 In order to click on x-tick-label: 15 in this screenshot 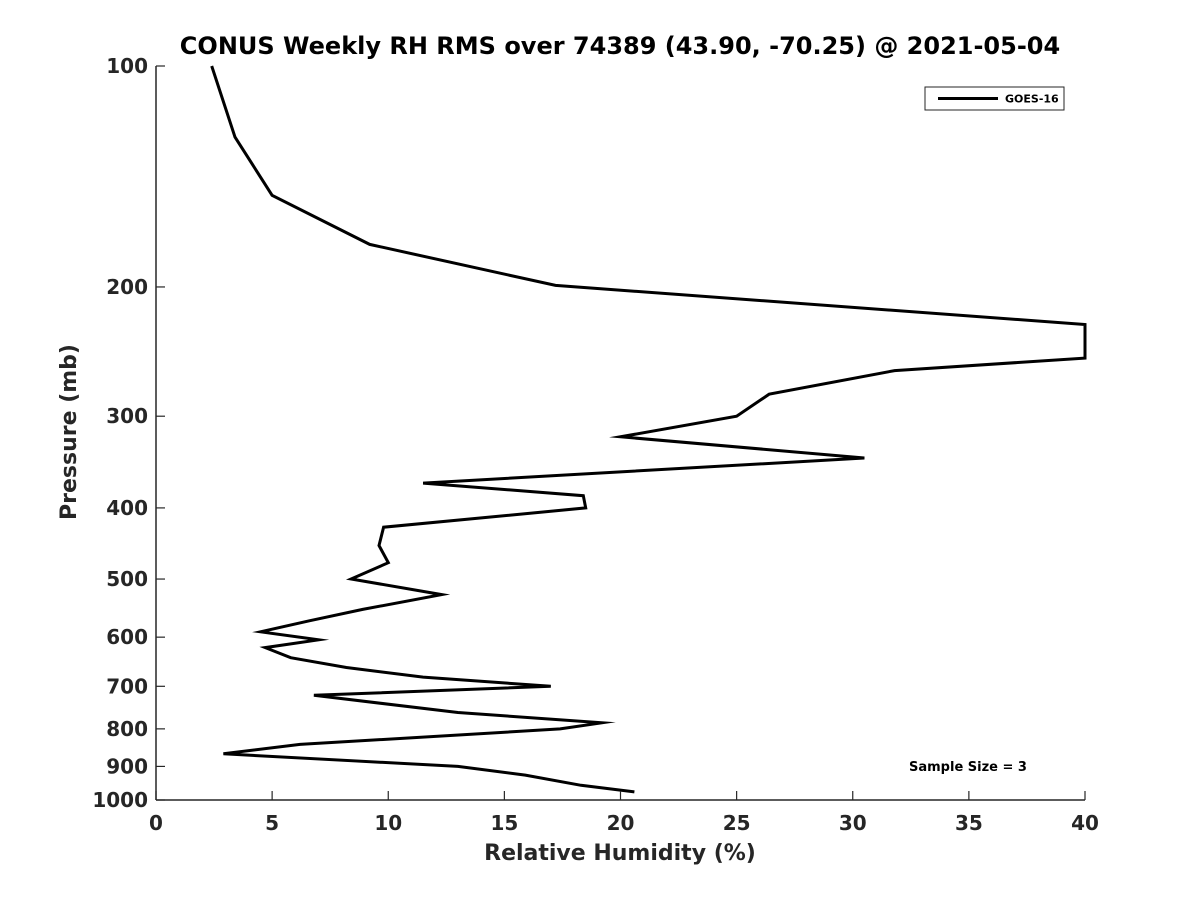, I will do `click(504, 823)`.